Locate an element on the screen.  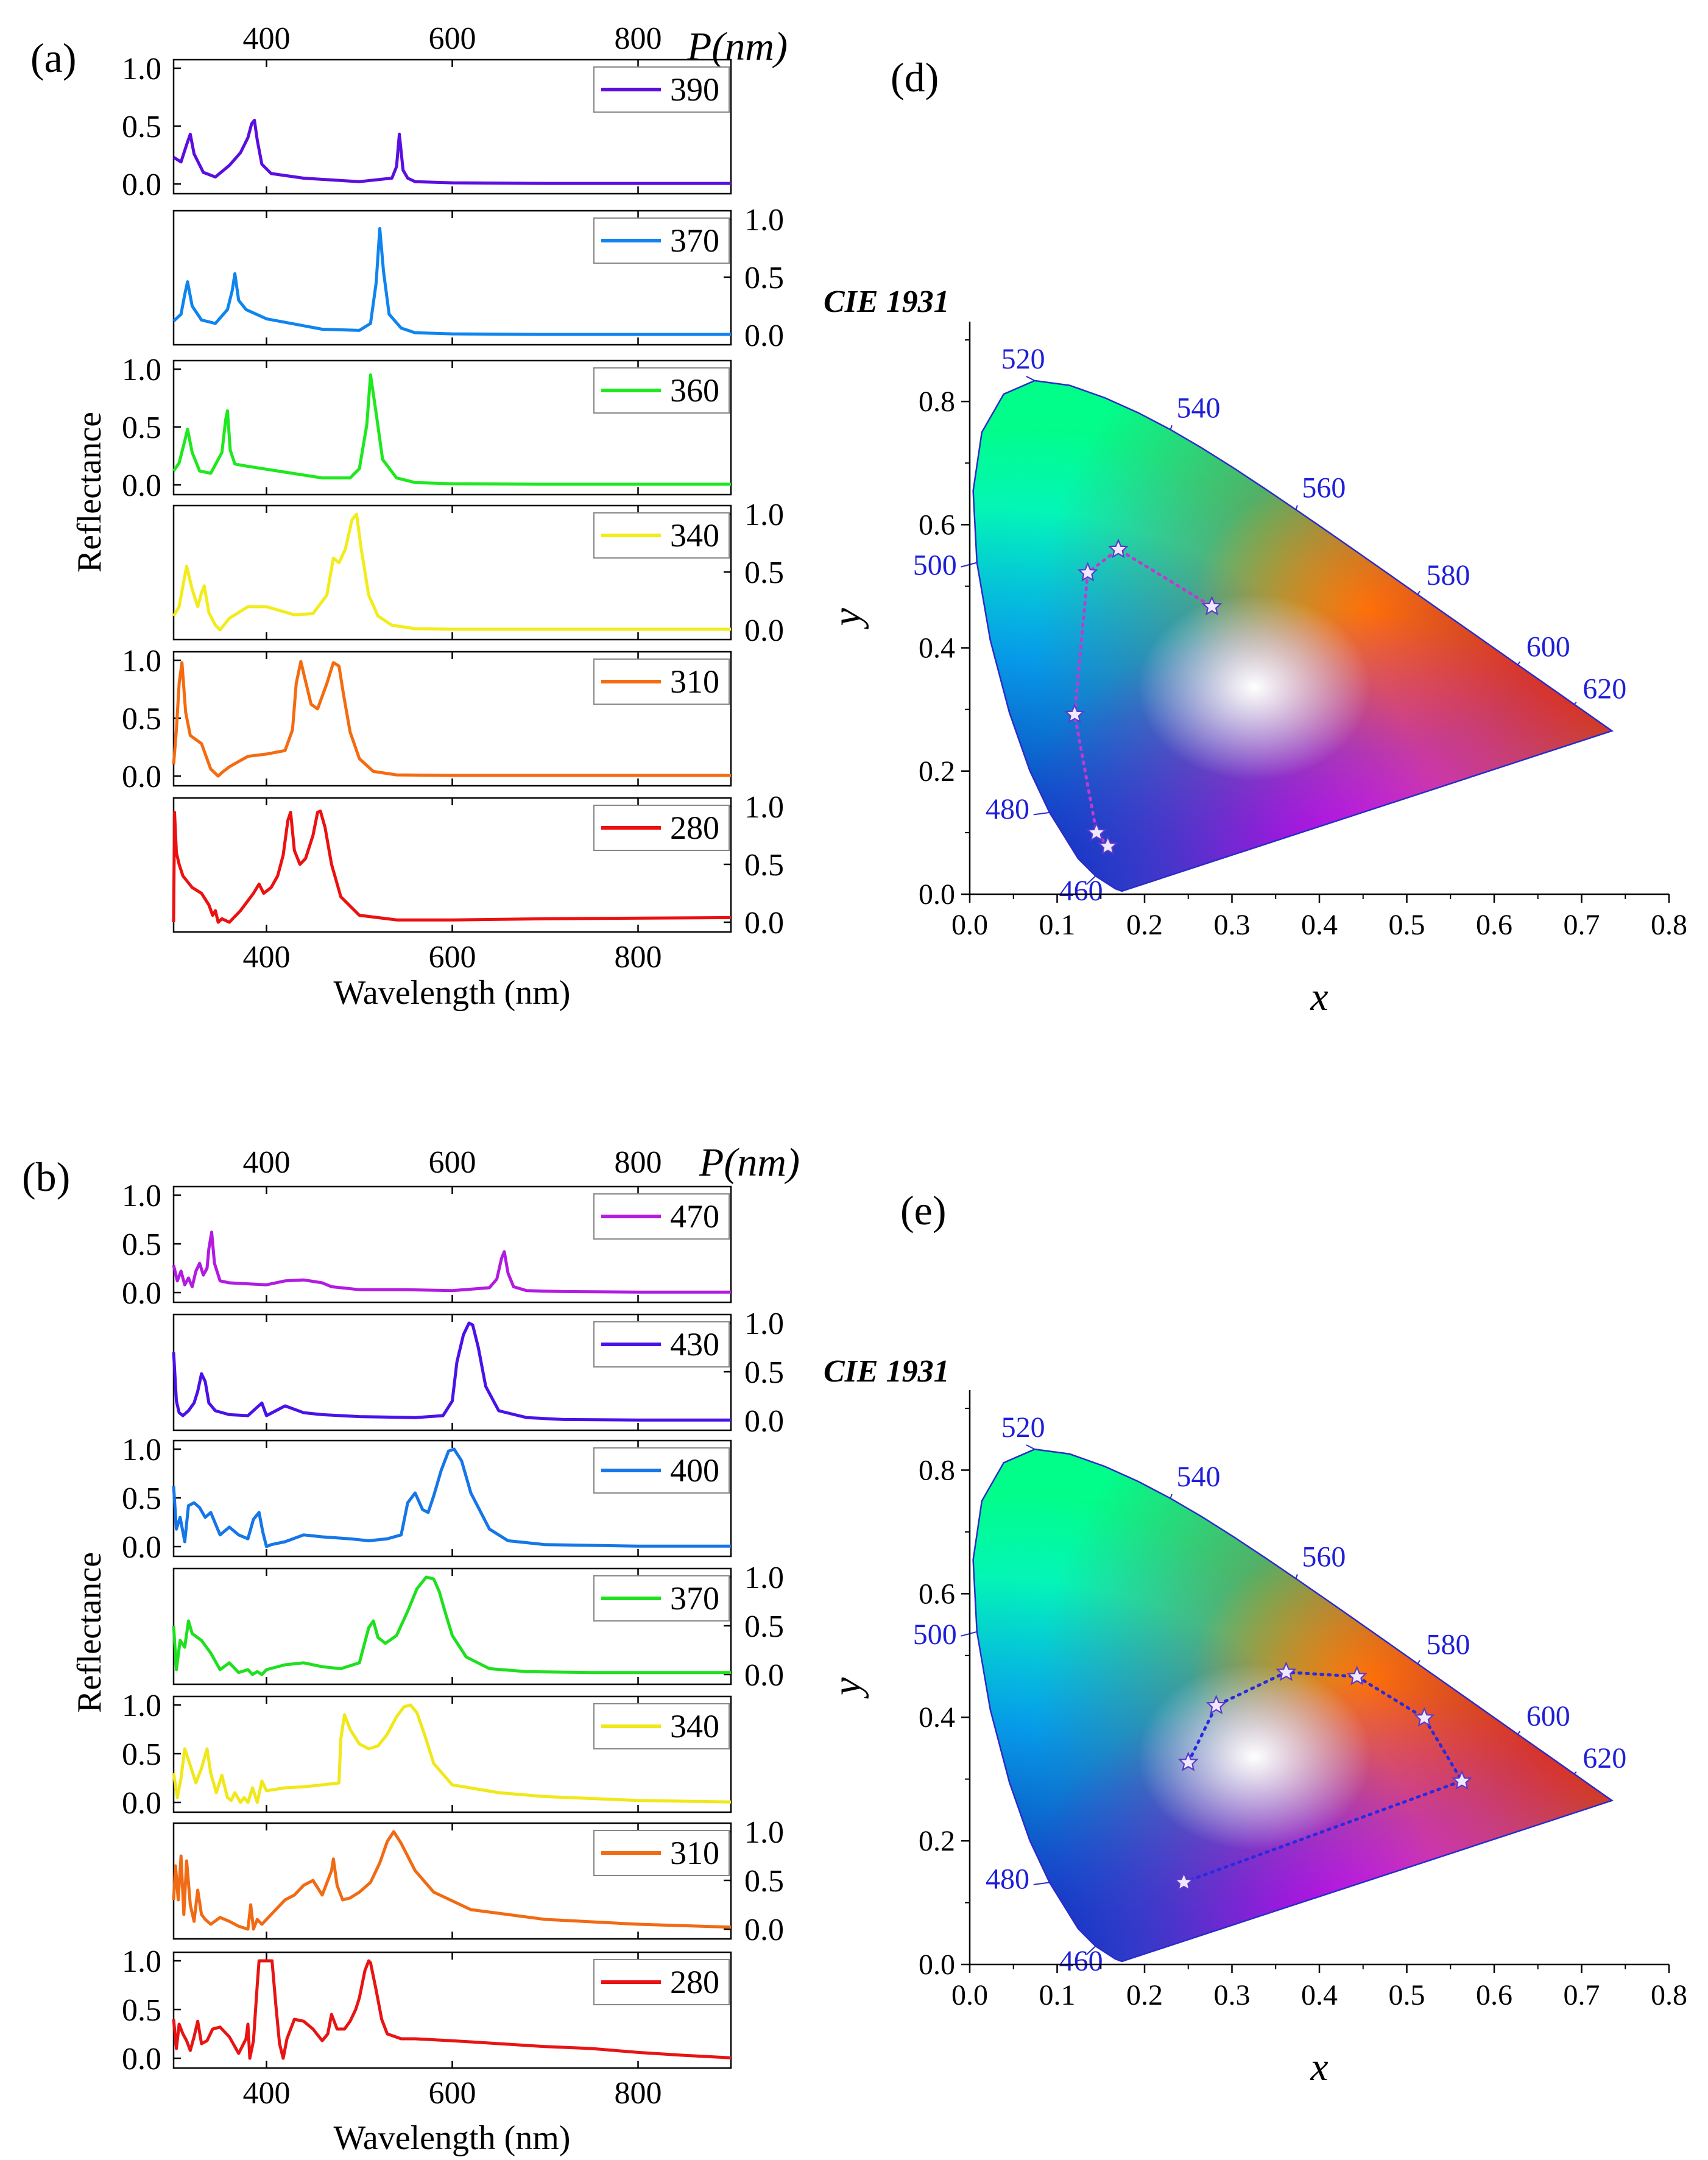
cie-title-d: CIE 1931 is located at coordinates (887, 301).